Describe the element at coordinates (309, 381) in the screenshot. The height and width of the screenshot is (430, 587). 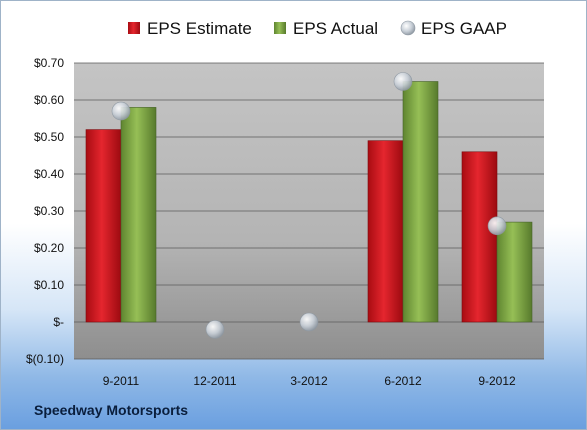
I see `x-tick-label: 3-2012` at that location.